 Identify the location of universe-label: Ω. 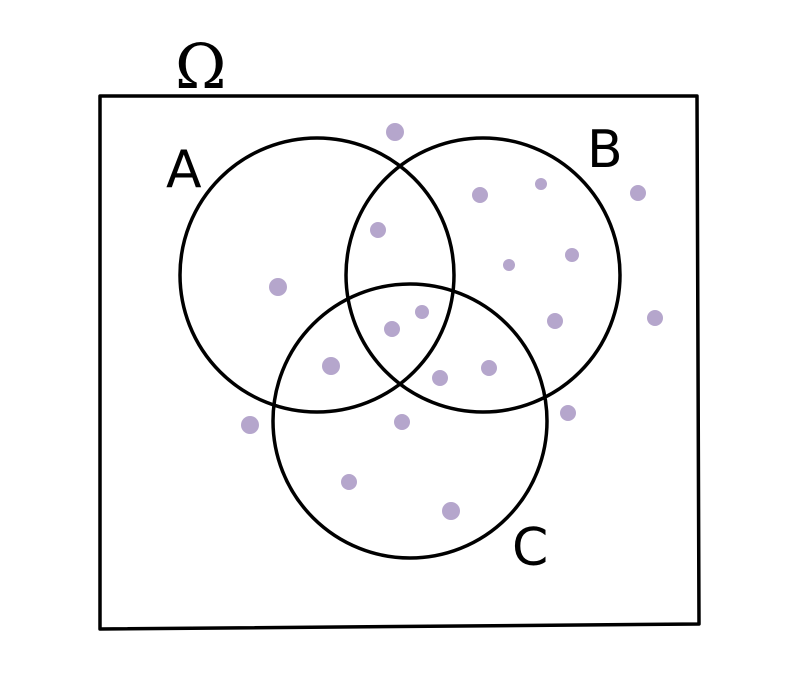
(200, 66).